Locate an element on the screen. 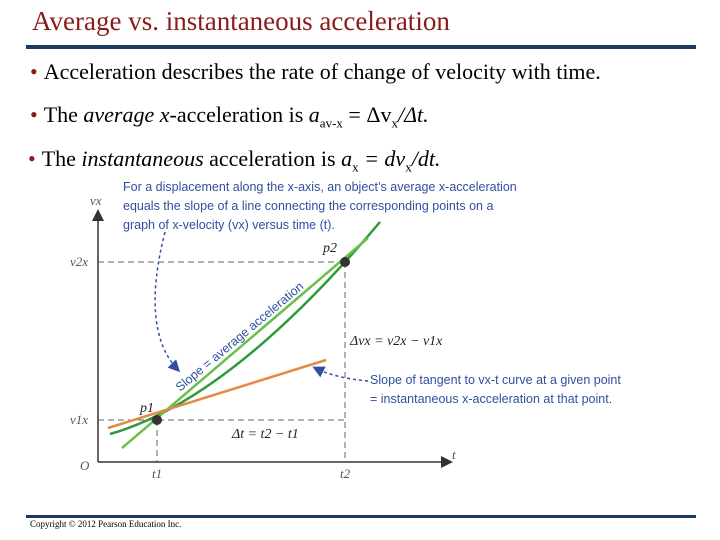 The width and height of the screenshot is (720, 540). delta-v-label: Δvx = v2x − v1x is located at coordinates (396, 341).